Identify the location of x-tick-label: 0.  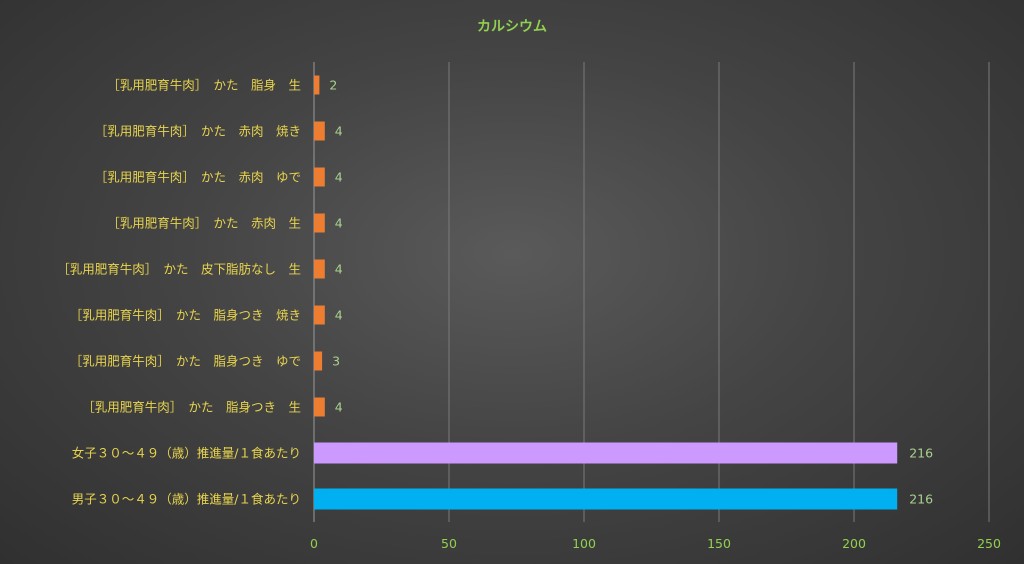
(314, 543).